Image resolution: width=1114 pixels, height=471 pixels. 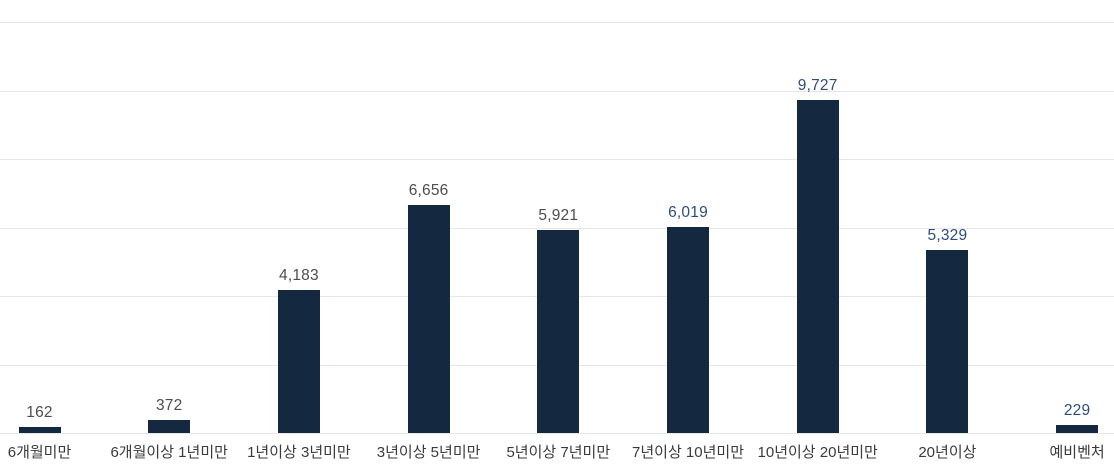 I want to click on value-label-7: 5,329, so click(x=947, y=236).